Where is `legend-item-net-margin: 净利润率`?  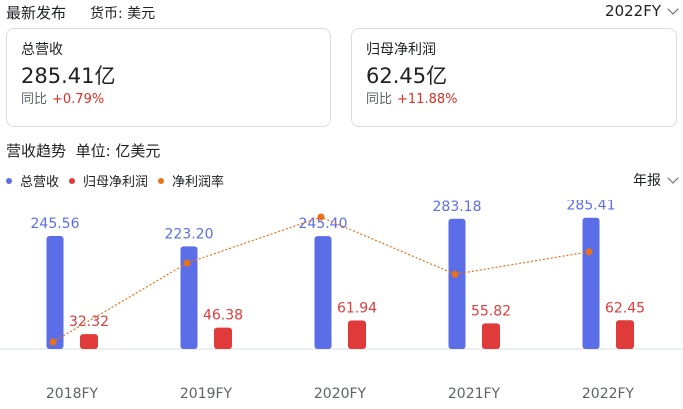 legend-item-net-margin: 净利润率 is located at coordinates (191, 180).